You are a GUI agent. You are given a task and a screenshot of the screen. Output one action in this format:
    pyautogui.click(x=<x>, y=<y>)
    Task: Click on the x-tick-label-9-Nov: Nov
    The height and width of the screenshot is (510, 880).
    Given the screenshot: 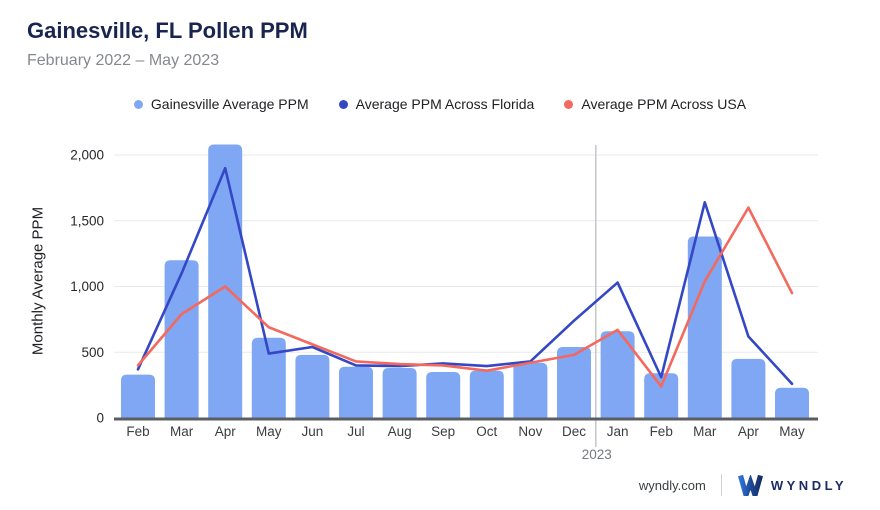 What is the action you would take?
    pyautogui.click(x=530, y=431)
    